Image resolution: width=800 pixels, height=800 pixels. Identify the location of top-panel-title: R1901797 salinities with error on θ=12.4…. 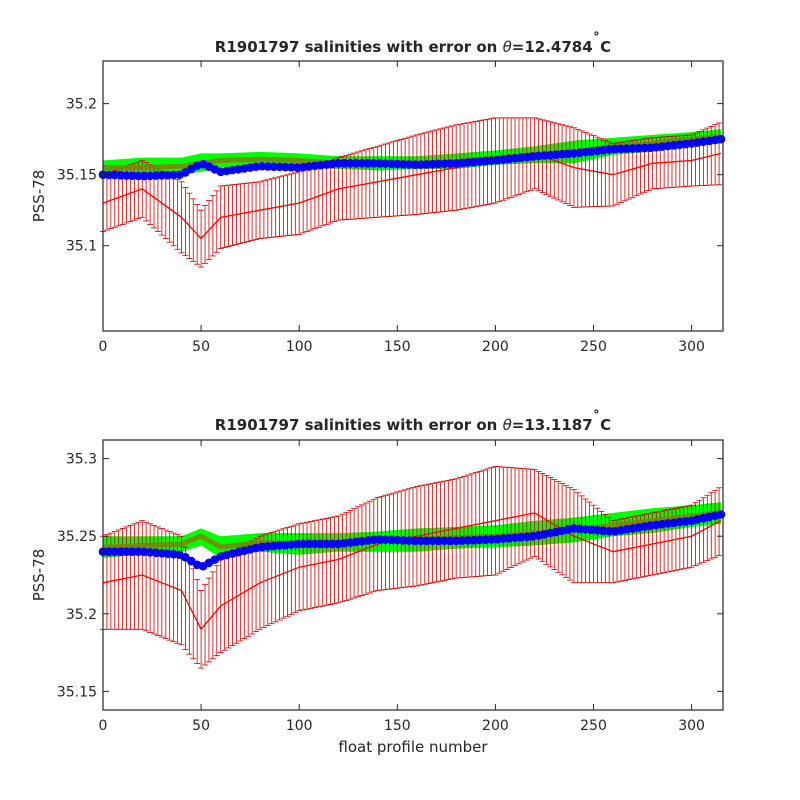
(413, 43).